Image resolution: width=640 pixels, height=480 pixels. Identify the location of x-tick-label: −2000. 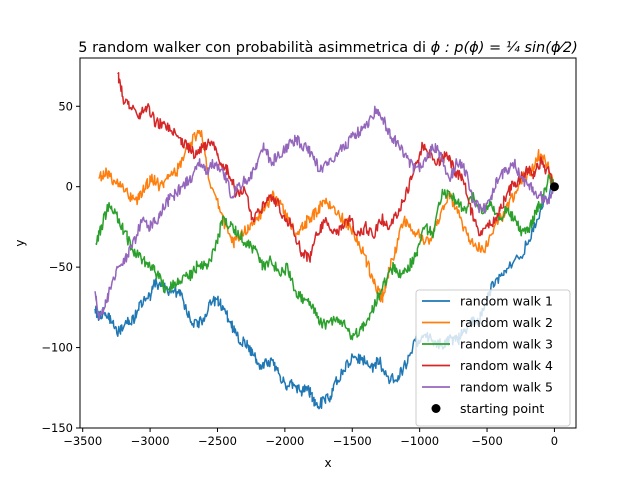
(284, 441).